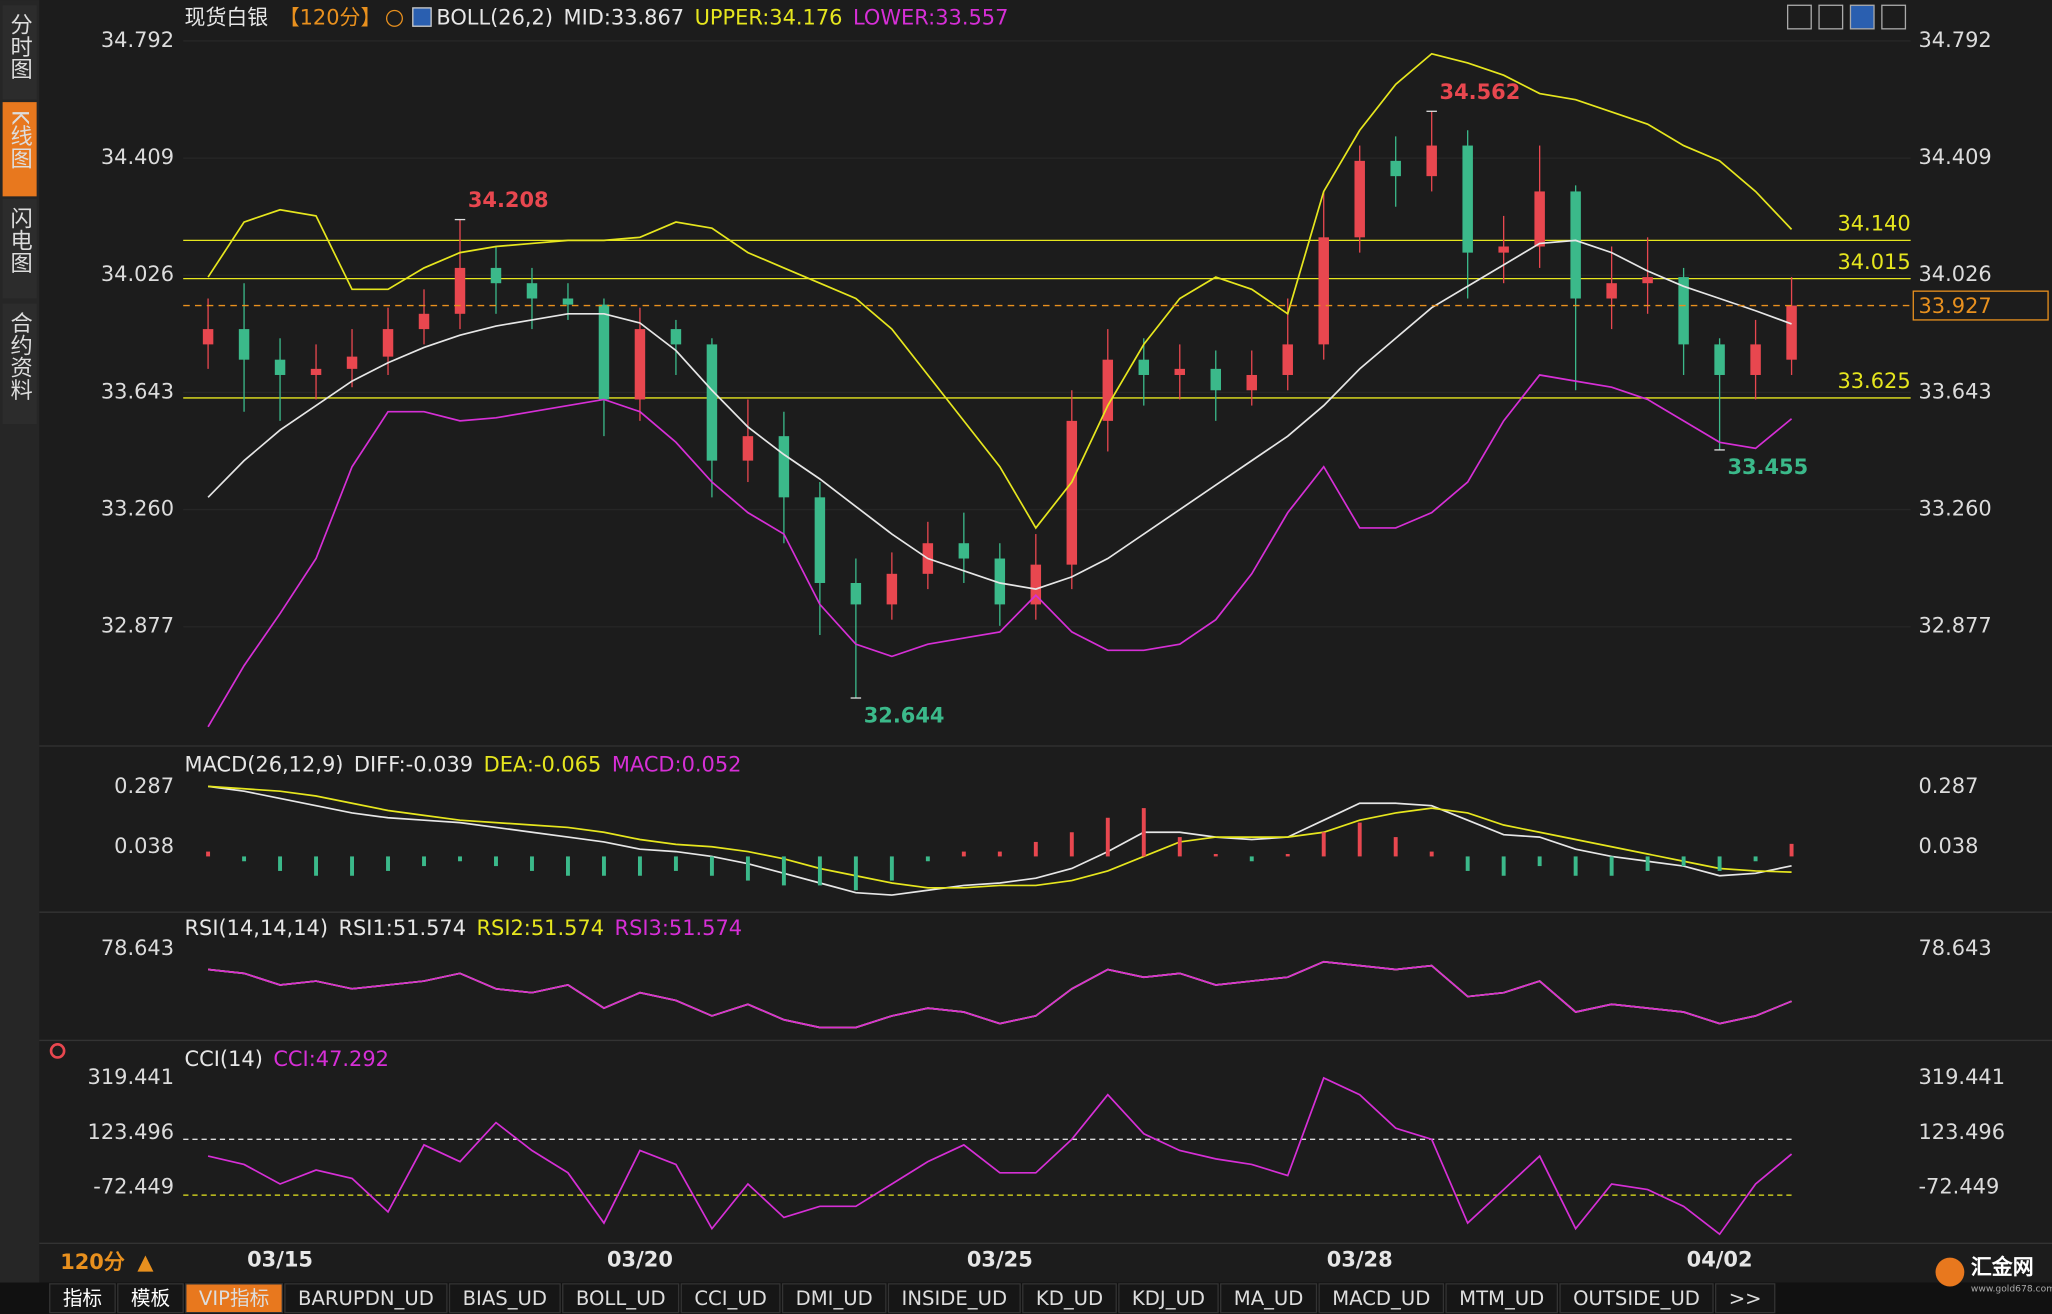  I want to click on period-label: 120分, so click(92, 1262).